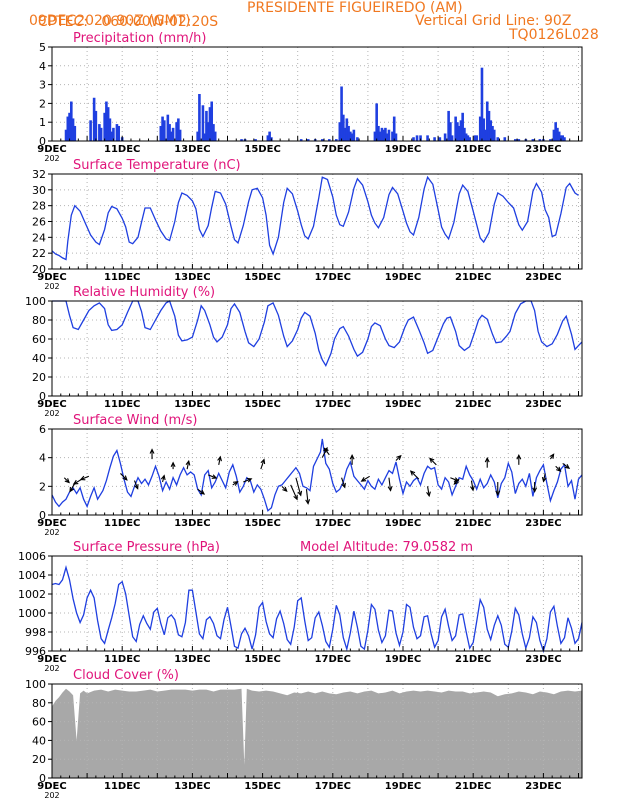 The height and width of the screenshot is (800, 618). I want to click on y-tick-label: 100, so click(35, 301).